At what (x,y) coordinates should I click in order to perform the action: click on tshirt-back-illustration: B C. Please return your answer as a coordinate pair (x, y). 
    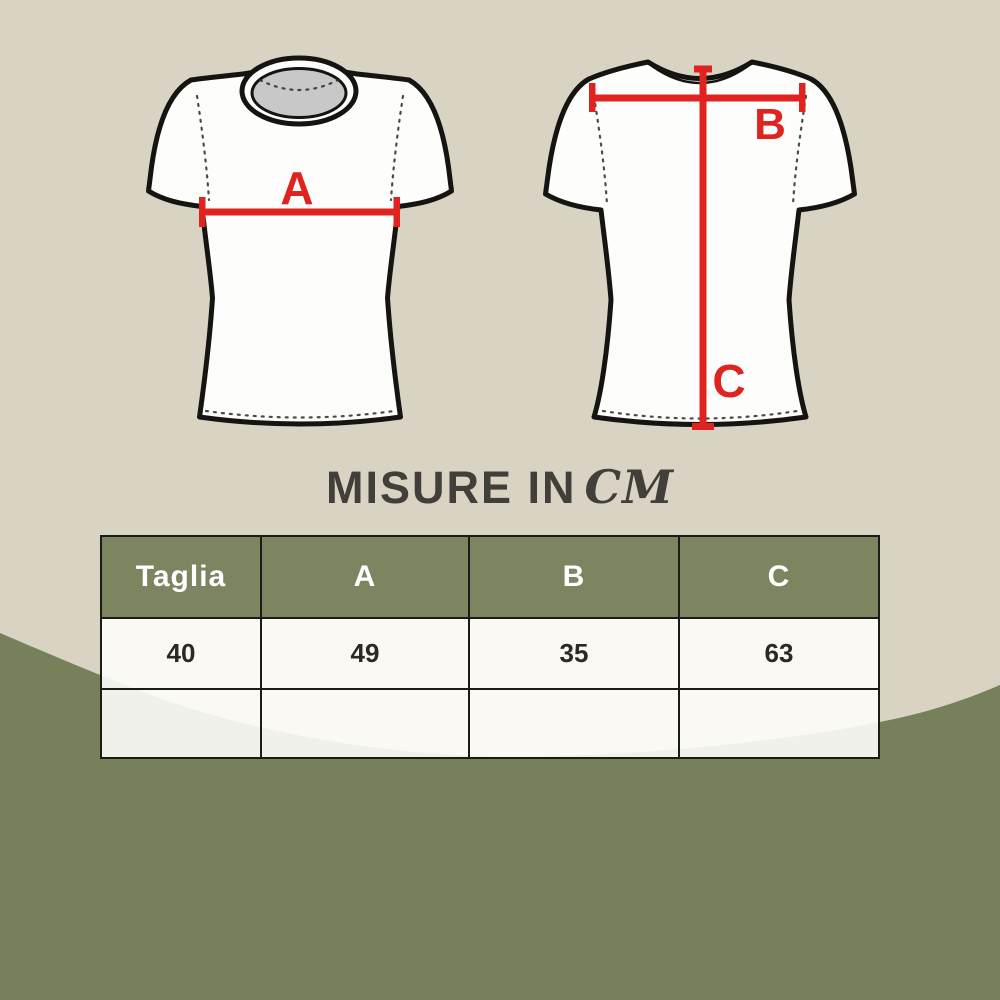
    Looking at the image, I should click on (700, 244).